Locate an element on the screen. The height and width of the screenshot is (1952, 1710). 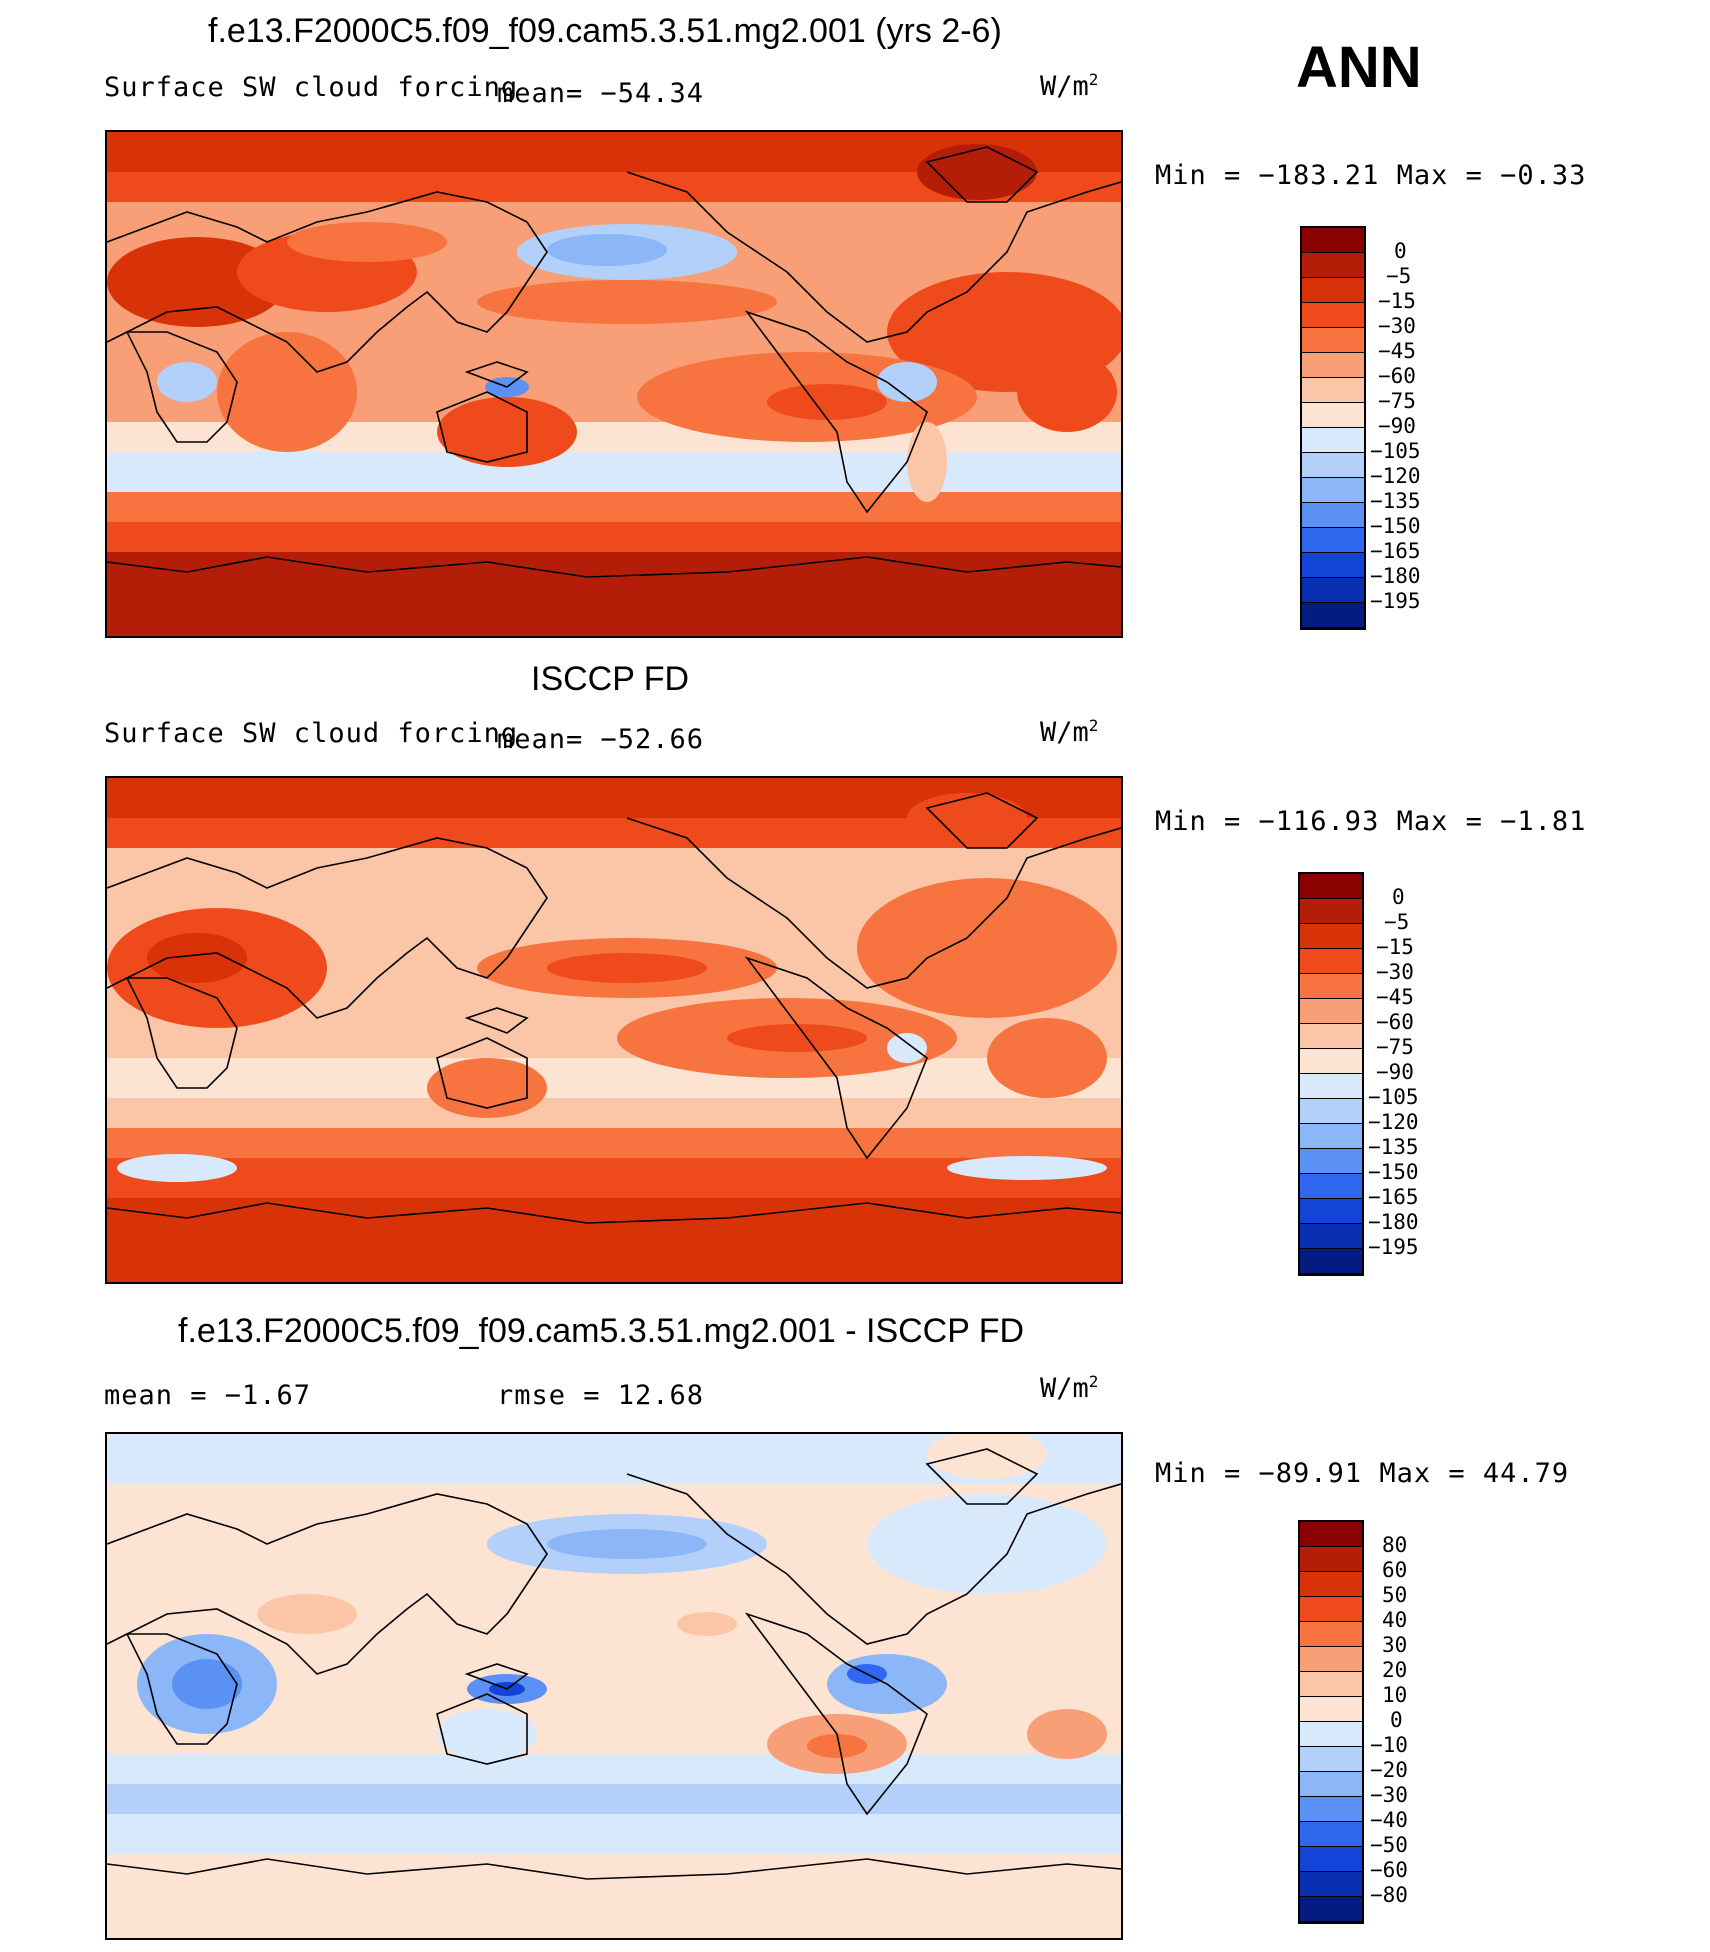
panel2-cbar-label: −120 is located at coordinates (1393, 1122).